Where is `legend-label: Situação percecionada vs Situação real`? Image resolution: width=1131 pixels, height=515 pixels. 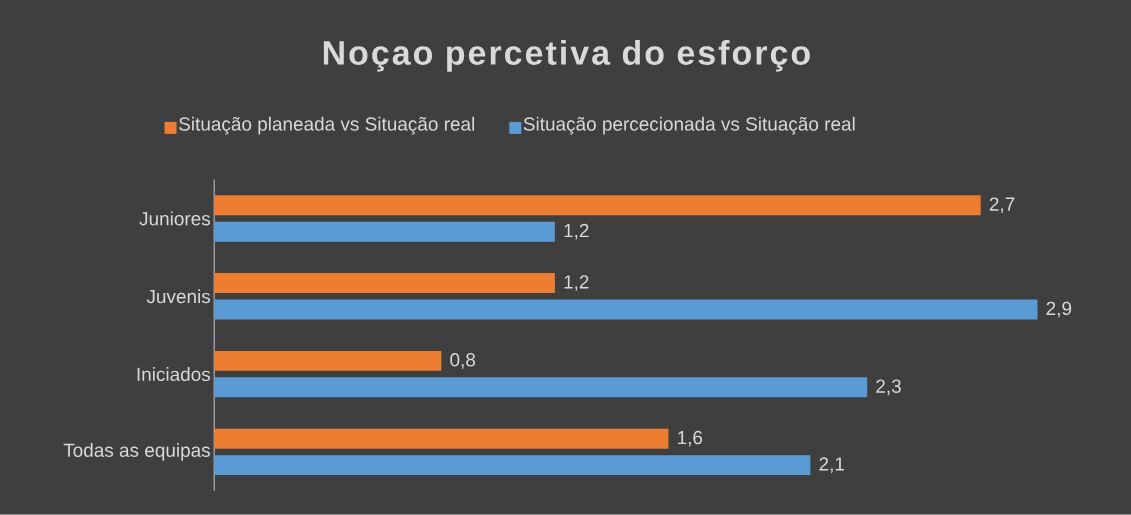 legend-label: Situação percecionada vs Situação real is located at coordinates (689, 125).